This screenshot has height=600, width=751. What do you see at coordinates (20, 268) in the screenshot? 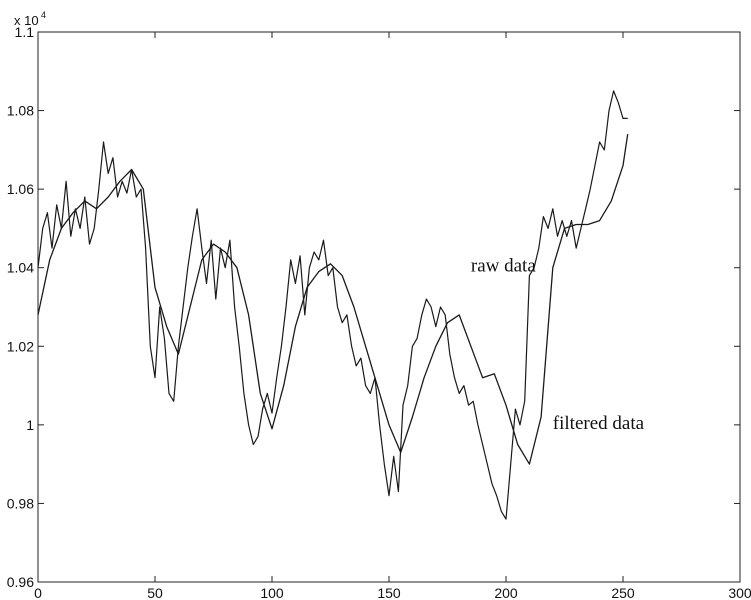
I see `y-tick-label: 1.04` at bounding box center [20, 268].